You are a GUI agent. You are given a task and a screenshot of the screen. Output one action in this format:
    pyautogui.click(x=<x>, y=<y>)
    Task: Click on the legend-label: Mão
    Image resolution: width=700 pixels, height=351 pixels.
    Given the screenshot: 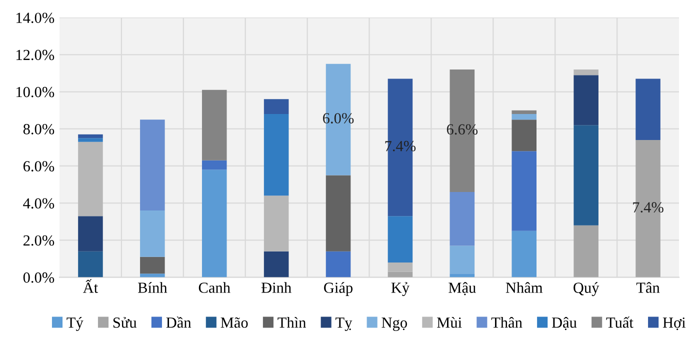 What is the action you would take?
    pyautogui.click(x=234, y=322)
    